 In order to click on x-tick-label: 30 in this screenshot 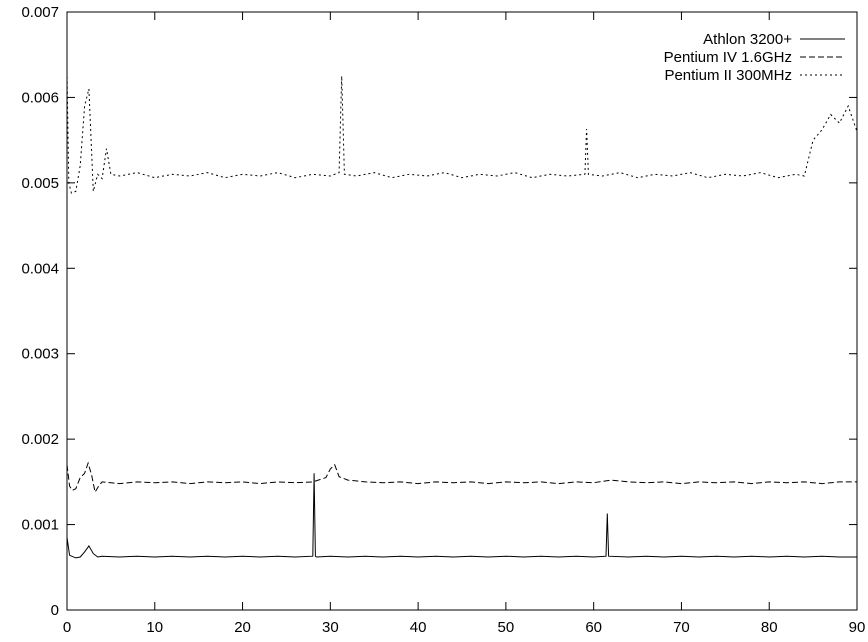, I will do `click(330, 627)`.